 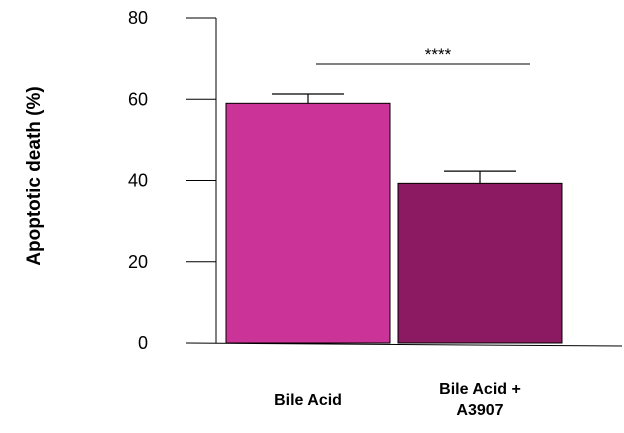 I want to click on y-axis-ticks: 0 20 40 60 80, so click(x=172, y=180).